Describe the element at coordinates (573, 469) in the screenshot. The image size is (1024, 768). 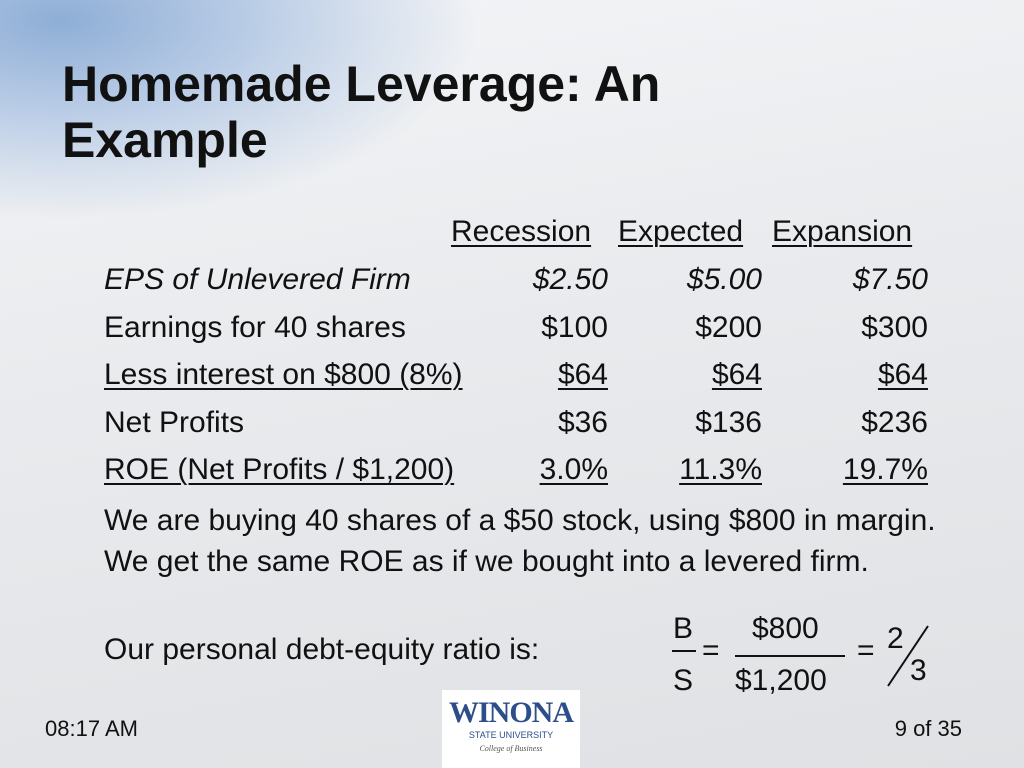
I see `table-cell: 3.0%` at that location.